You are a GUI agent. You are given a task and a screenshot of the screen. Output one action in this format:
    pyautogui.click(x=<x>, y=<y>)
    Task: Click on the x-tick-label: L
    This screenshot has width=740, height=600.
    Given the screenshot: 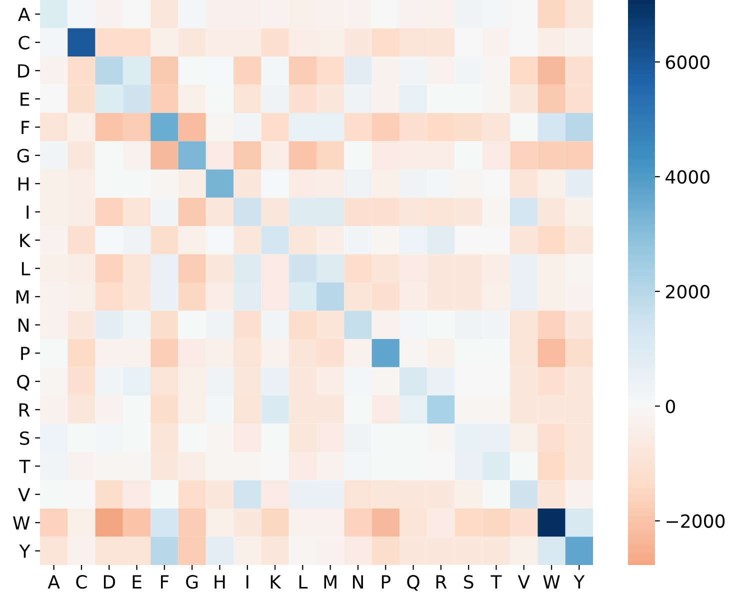 What is the action you would take?
    pyautogui.click(x=303, y=581)
    